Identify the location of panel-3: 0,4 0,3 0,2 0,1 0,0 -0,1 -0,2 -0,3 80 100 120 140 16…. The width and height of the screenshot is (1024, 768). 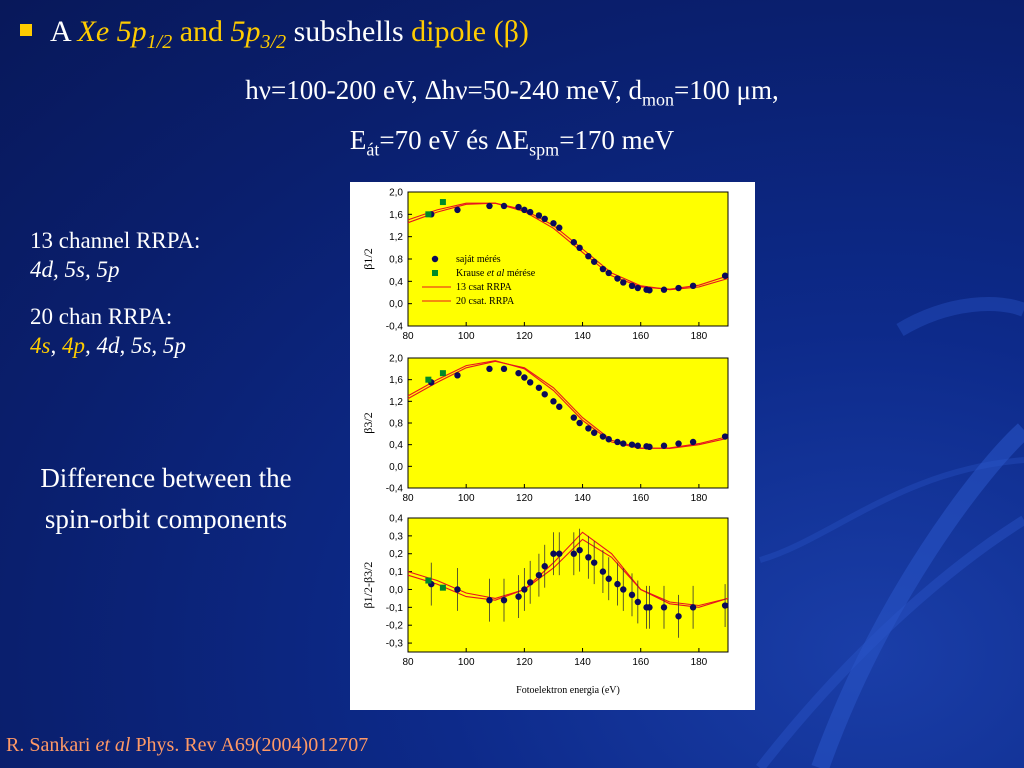
(545, 591).